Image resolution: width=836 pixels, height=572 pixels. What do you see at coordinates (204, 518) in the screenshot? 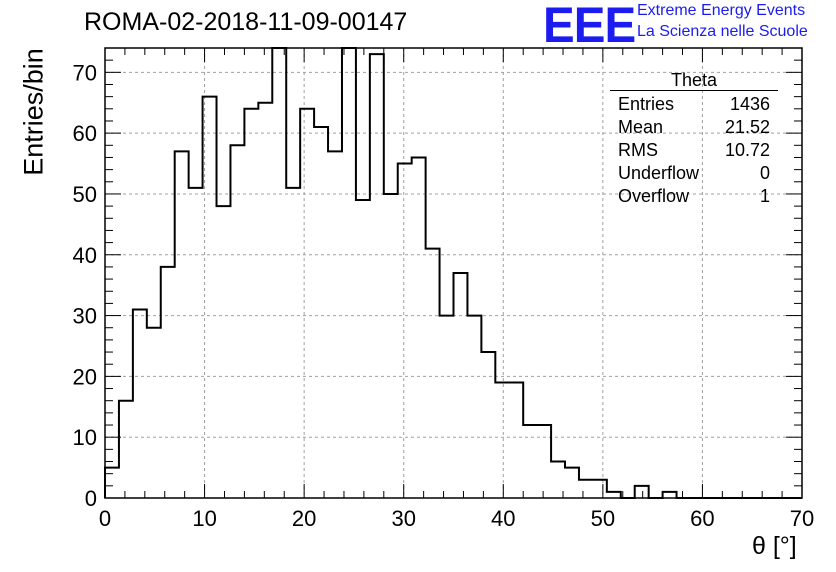
I see `x-tick-label: 10` at bounding box center [204, 518].